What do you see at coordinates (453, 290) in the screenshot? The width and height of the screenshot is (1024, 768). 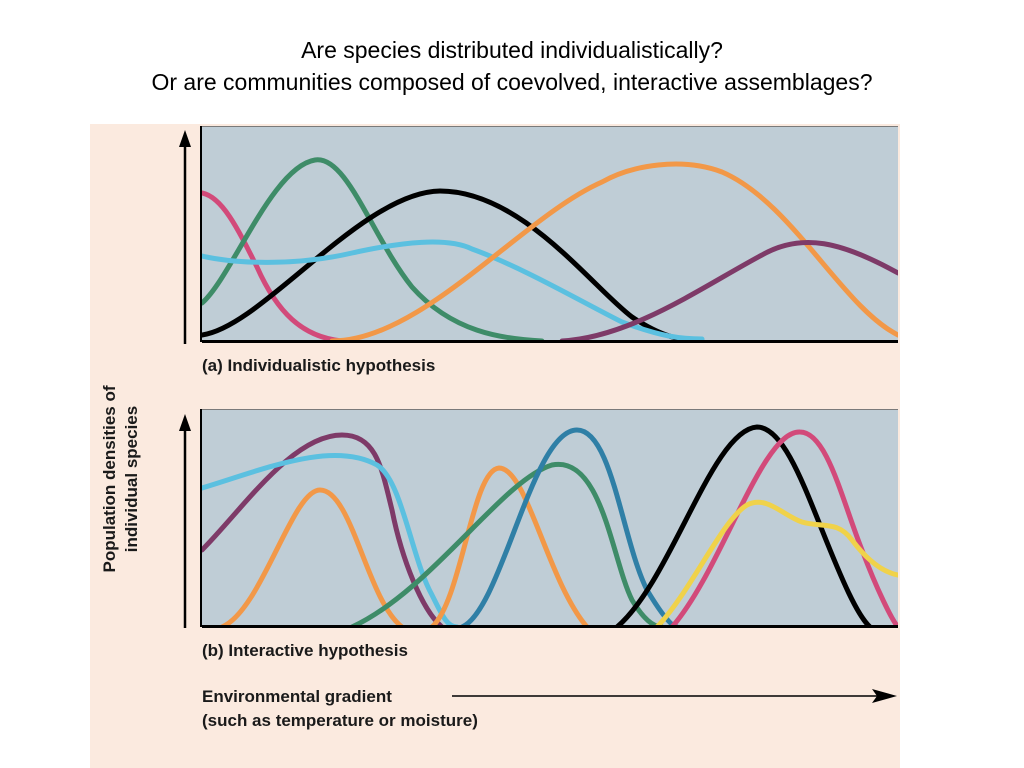 I see `panel-a-curve-light-blue` at bounding box center [453, 290].